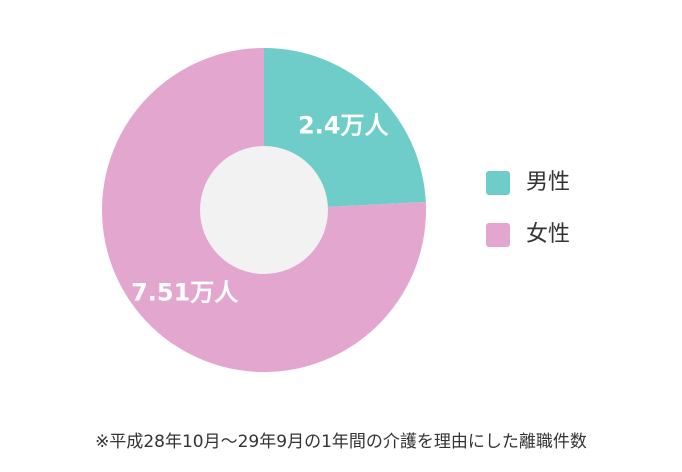  What do you see at coordinates (184, 292) in the screenshot?
I see `data-label: 7.51万人` at bounding box center [184, 292].